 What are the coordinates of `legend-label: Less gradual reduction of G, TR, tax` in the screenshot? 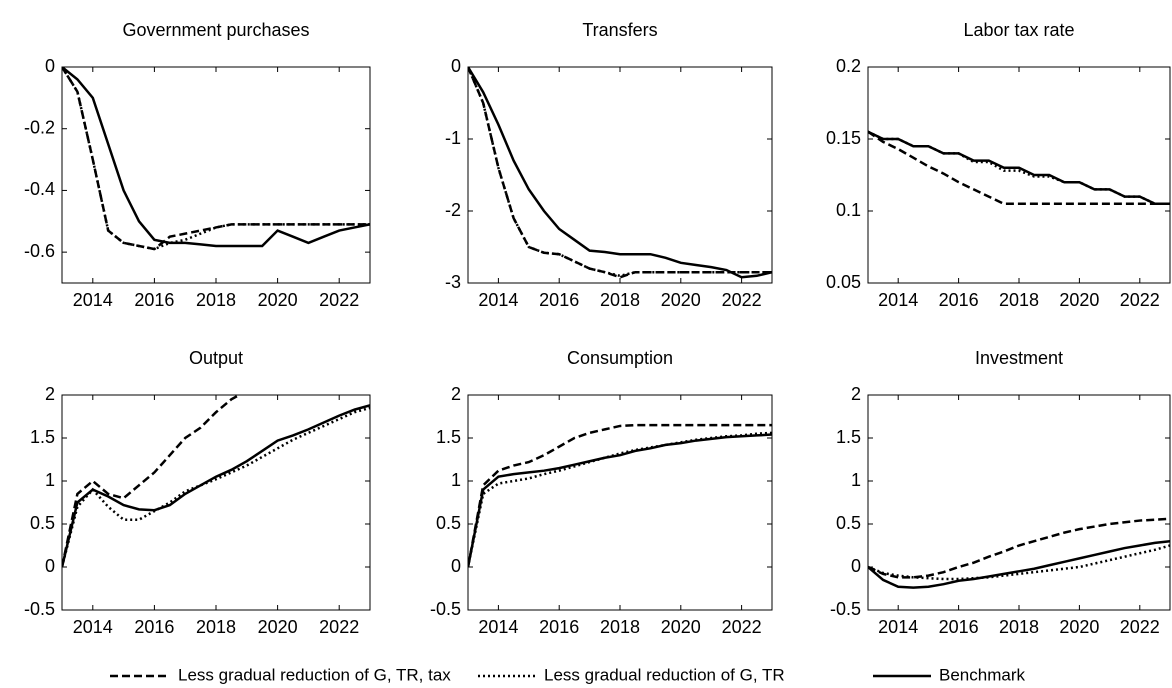 It's located at (314, 674).